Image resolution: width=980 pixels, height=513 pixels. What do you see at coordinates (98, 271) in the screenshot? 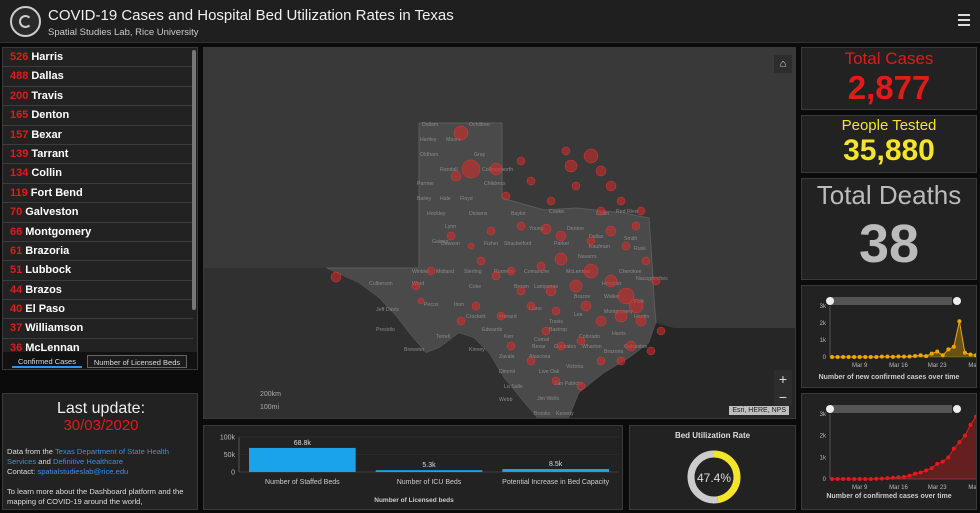
I see `county-row: 51 Lubbock` at bounding box center [98, 271].